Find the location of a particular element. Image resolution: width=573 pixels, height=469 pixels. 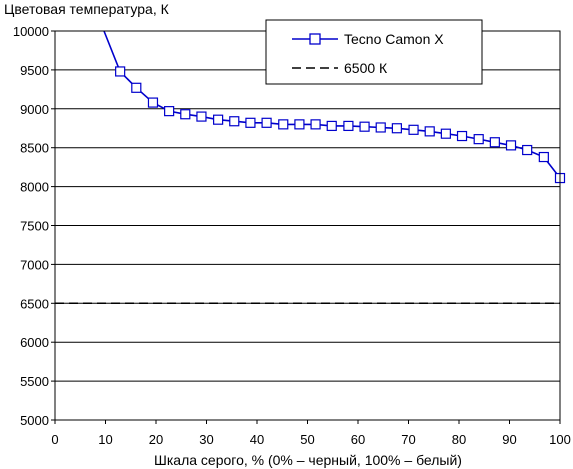

x-tick-label: 80 is located at coordinates (459, 439).